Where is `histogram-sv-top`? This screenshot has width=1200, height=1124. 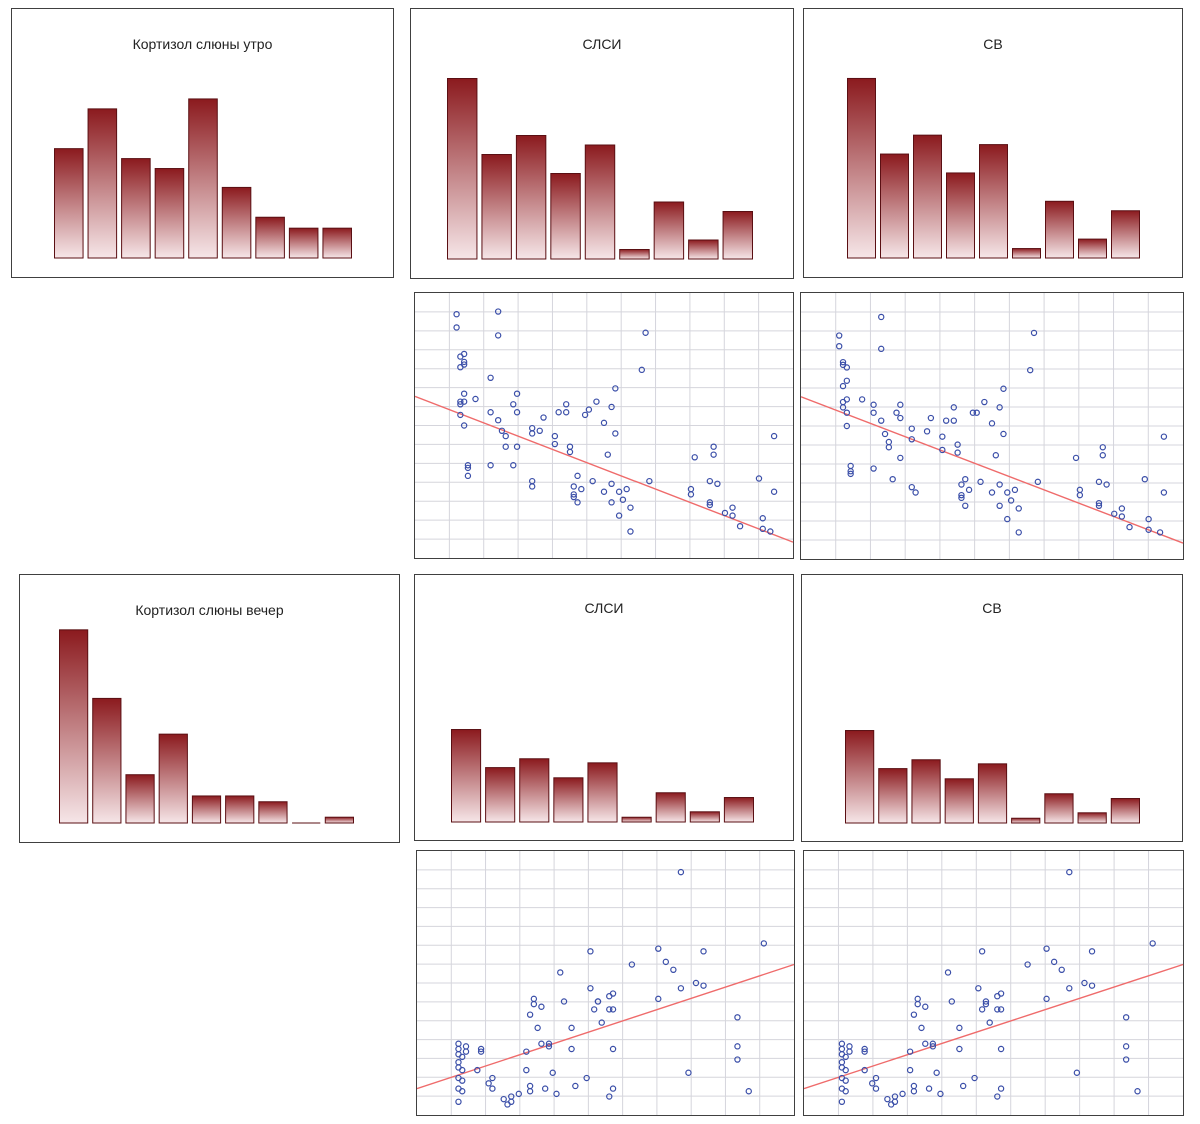 histogram-sv-top is located at coordinates (993, 168).